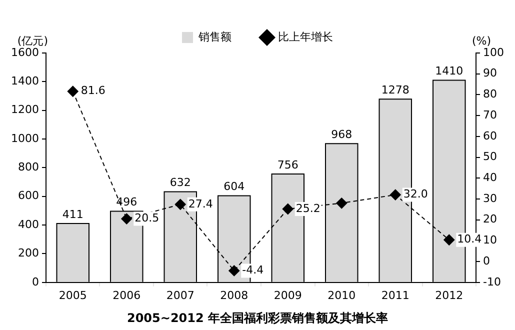 Image resolution: width=515 pixels, height=330 pixels. Describe the element at coordinates (215, 37) in the screenshot. I see `legend-label: 销售额` at that location.